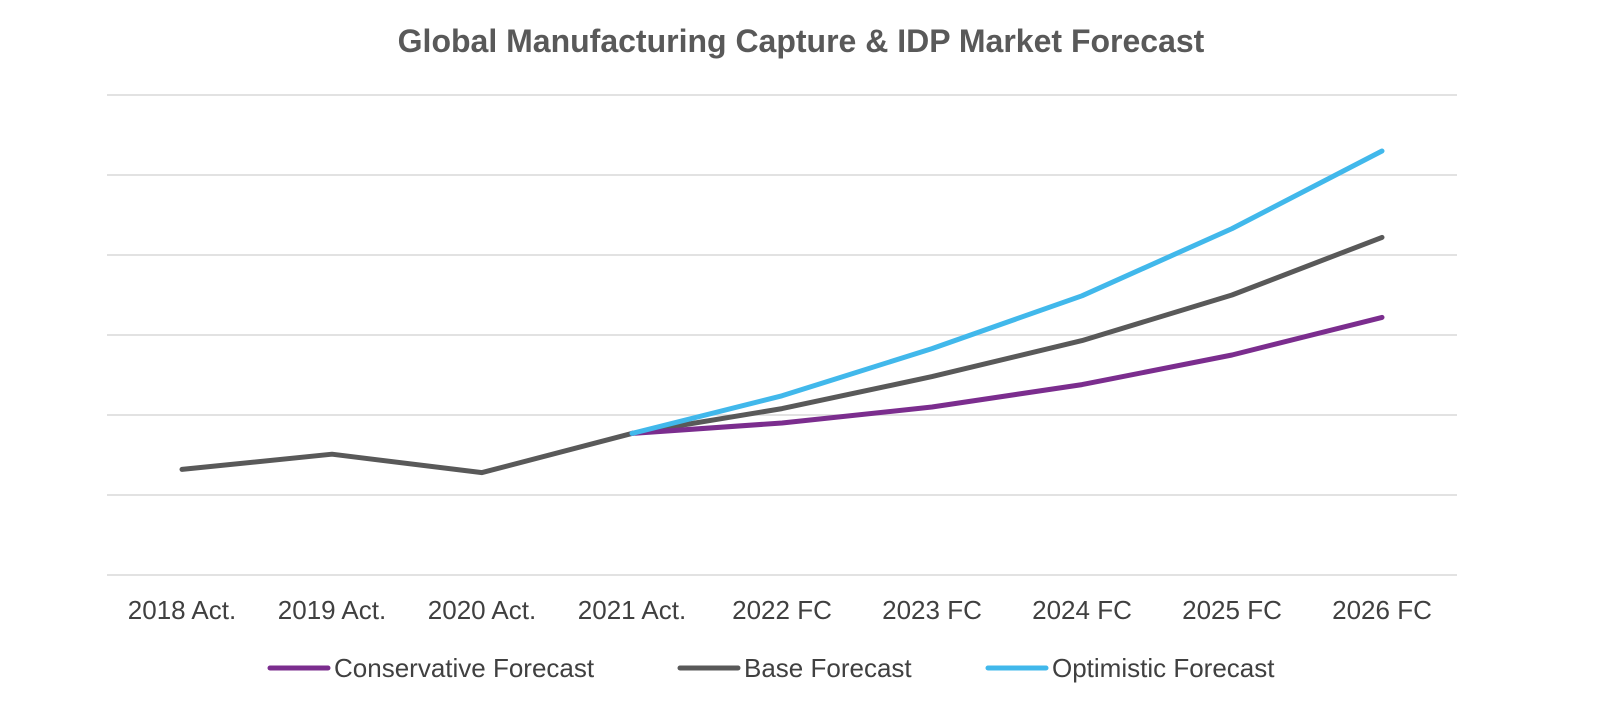 This screenshot has height=726, width=1603. Describe the element at coordinates (828, 668) in the screenshot. I see `legend-label-base-forecast: Base Forecast` at that location.